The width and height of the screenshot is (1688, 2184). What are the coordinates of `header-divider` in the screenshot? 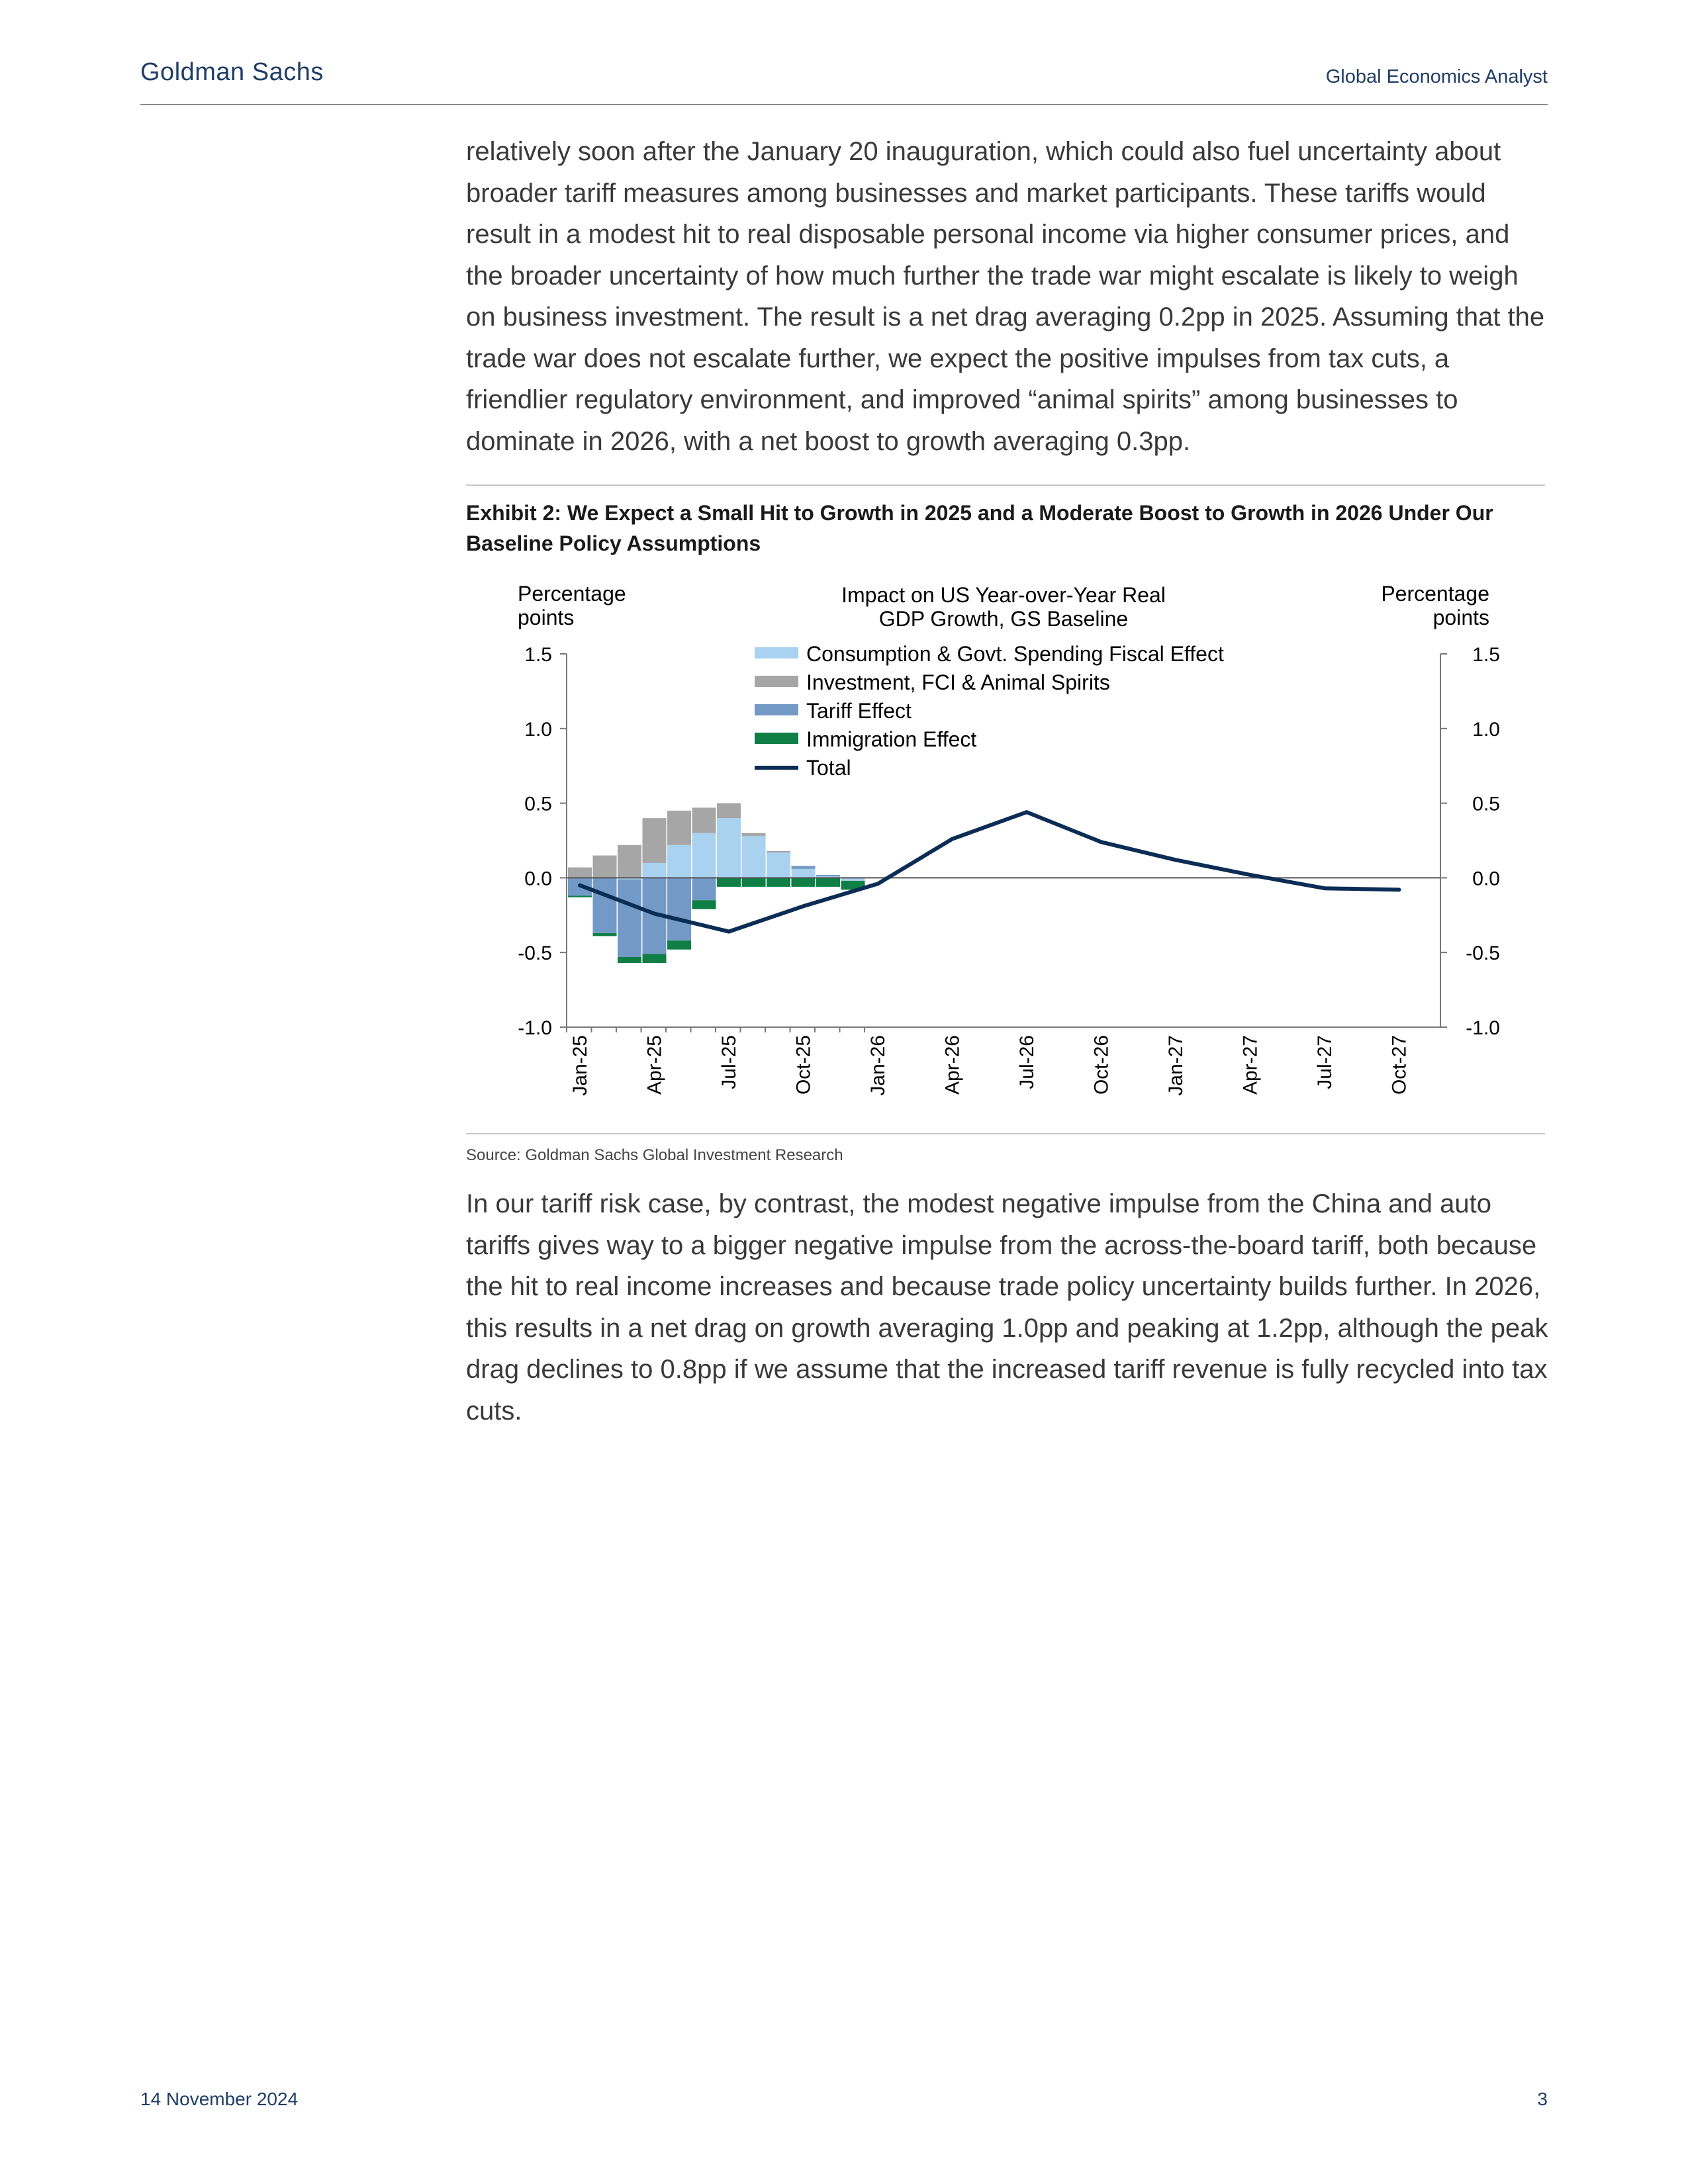 It's located at (844, 105).